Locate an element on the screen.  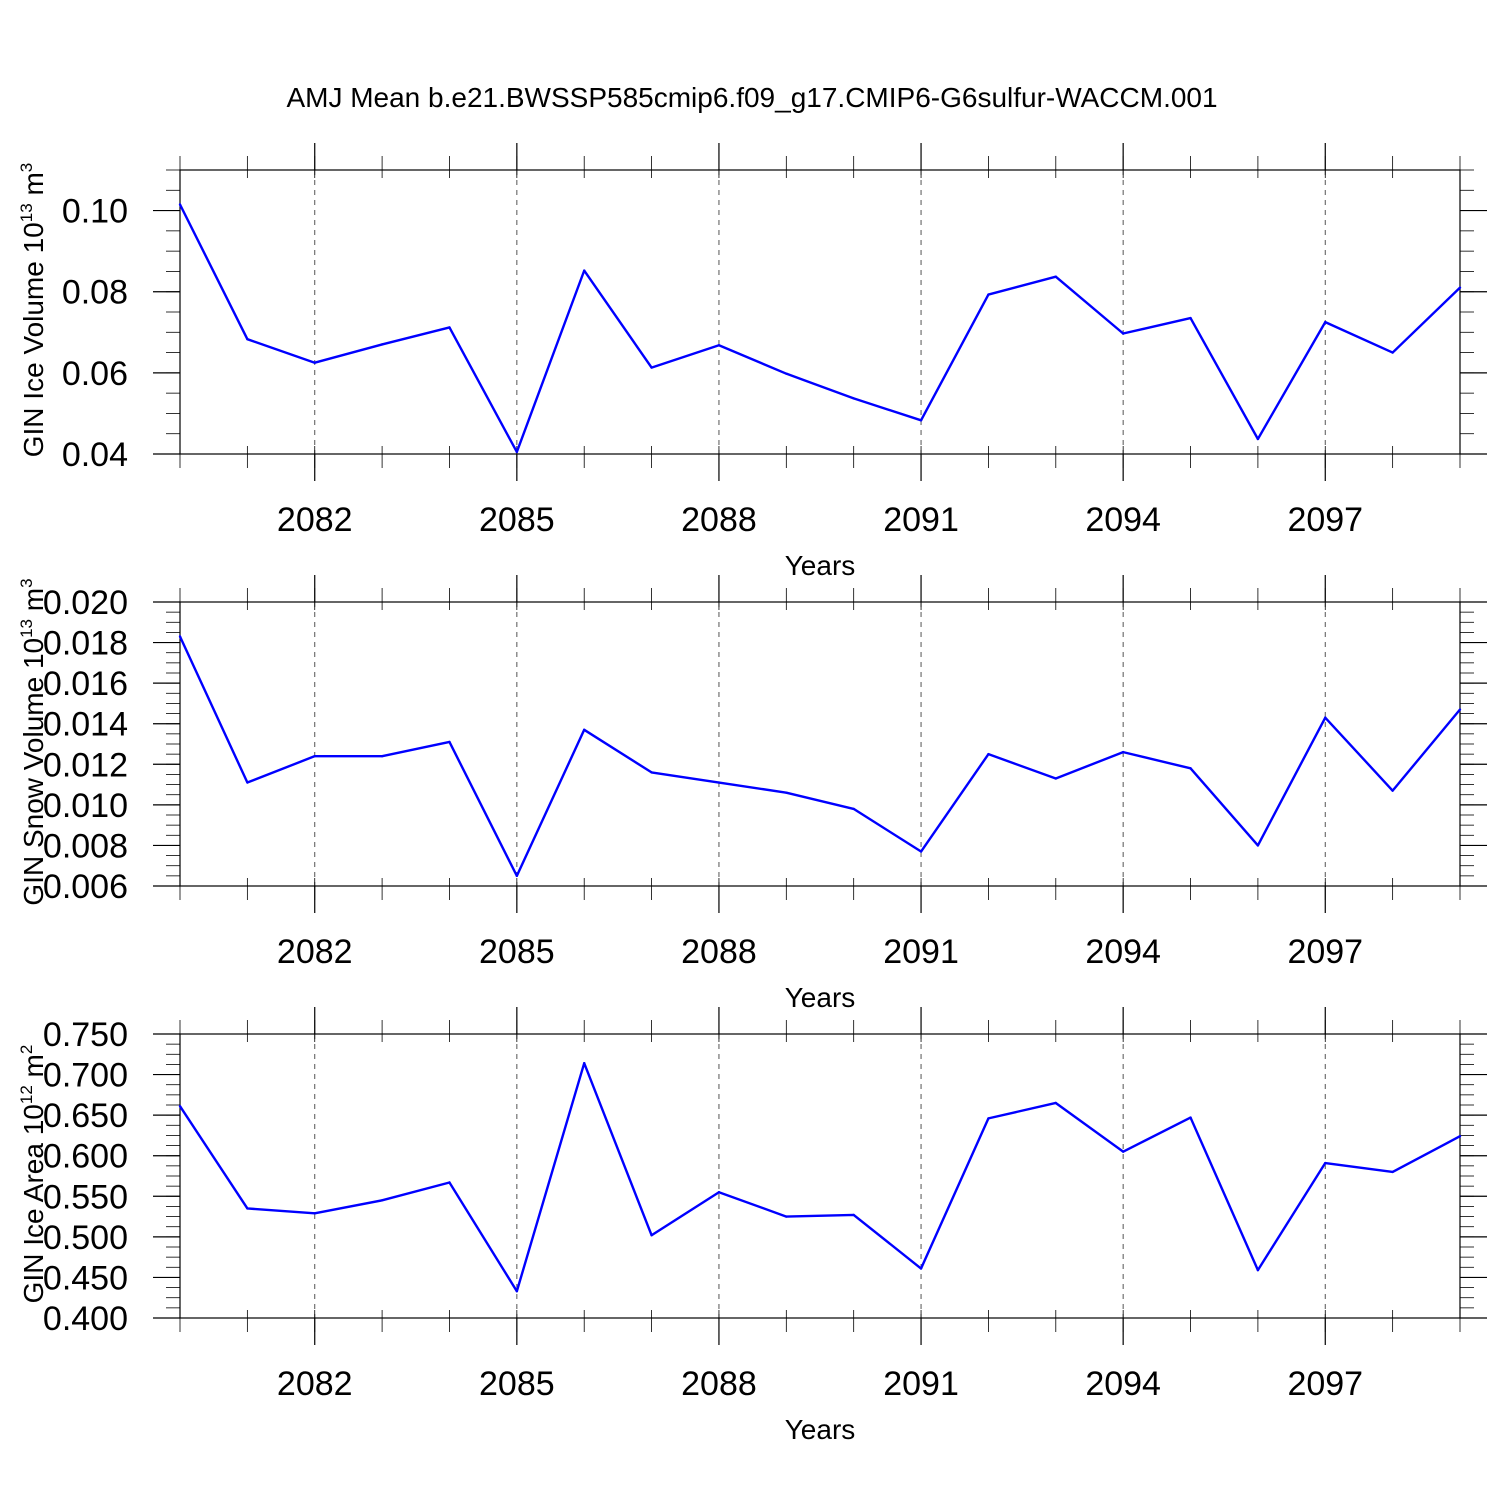
y-tick-label: 0.012 is located at coordinates (85, 765).